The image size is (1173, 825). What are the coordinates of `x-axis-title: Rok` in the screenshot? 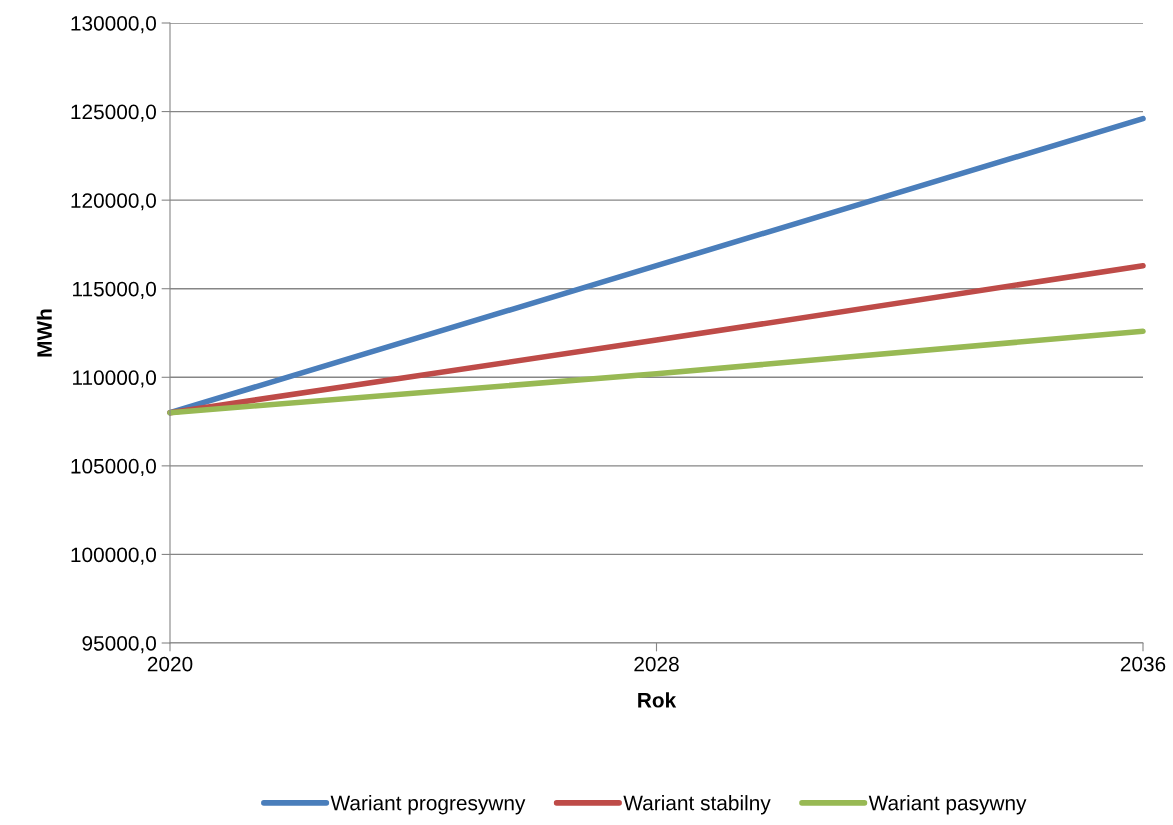 It's located at (657, 700).